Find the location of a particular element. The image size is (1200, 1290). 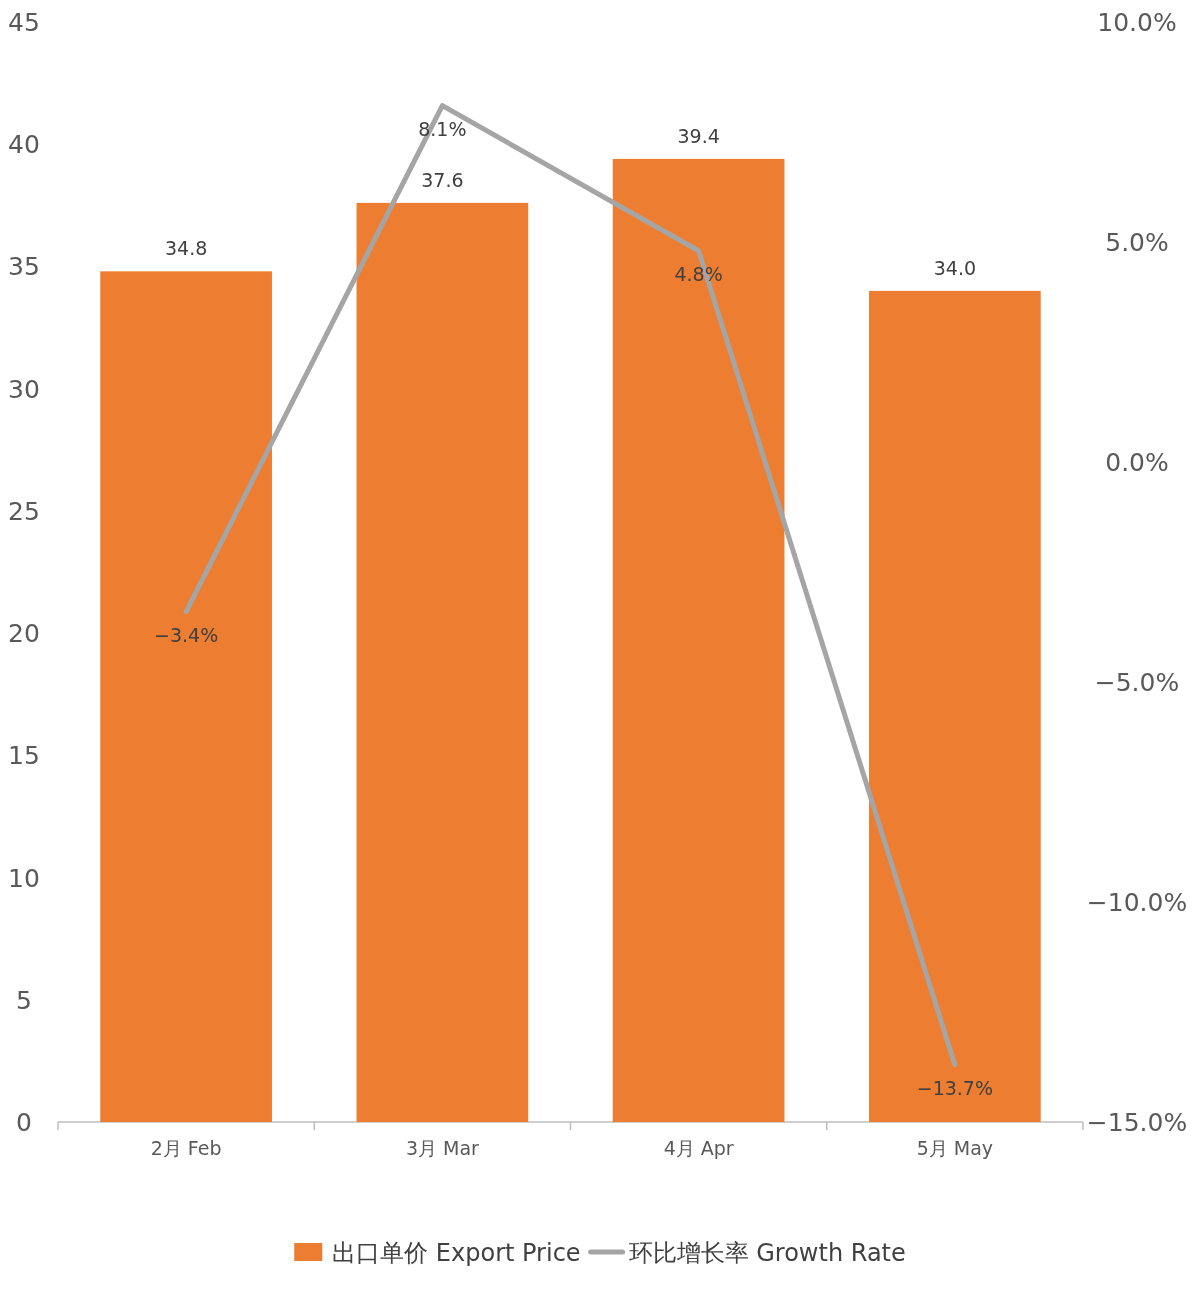

y-tick-label: 45 is located at coordinates (24, 22).